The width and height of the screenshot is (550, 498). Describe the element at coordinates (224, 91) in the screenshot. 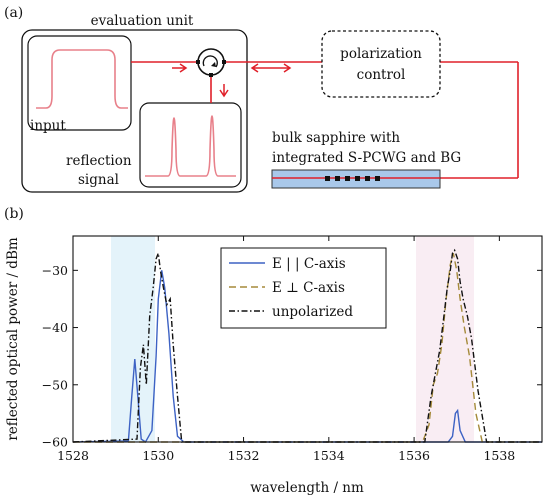

I see `down-arrow-icon` at that location.